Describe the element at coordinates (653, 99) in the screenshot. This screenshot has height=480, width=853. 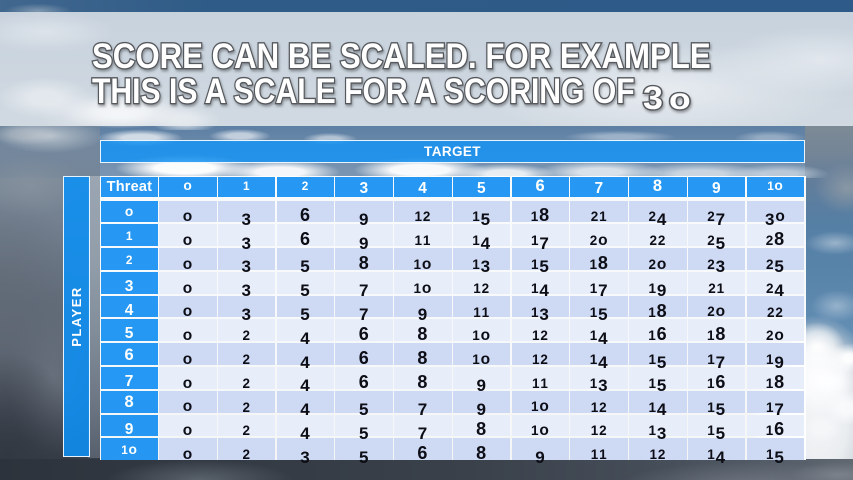
I see `svg-text: 3` at that location.